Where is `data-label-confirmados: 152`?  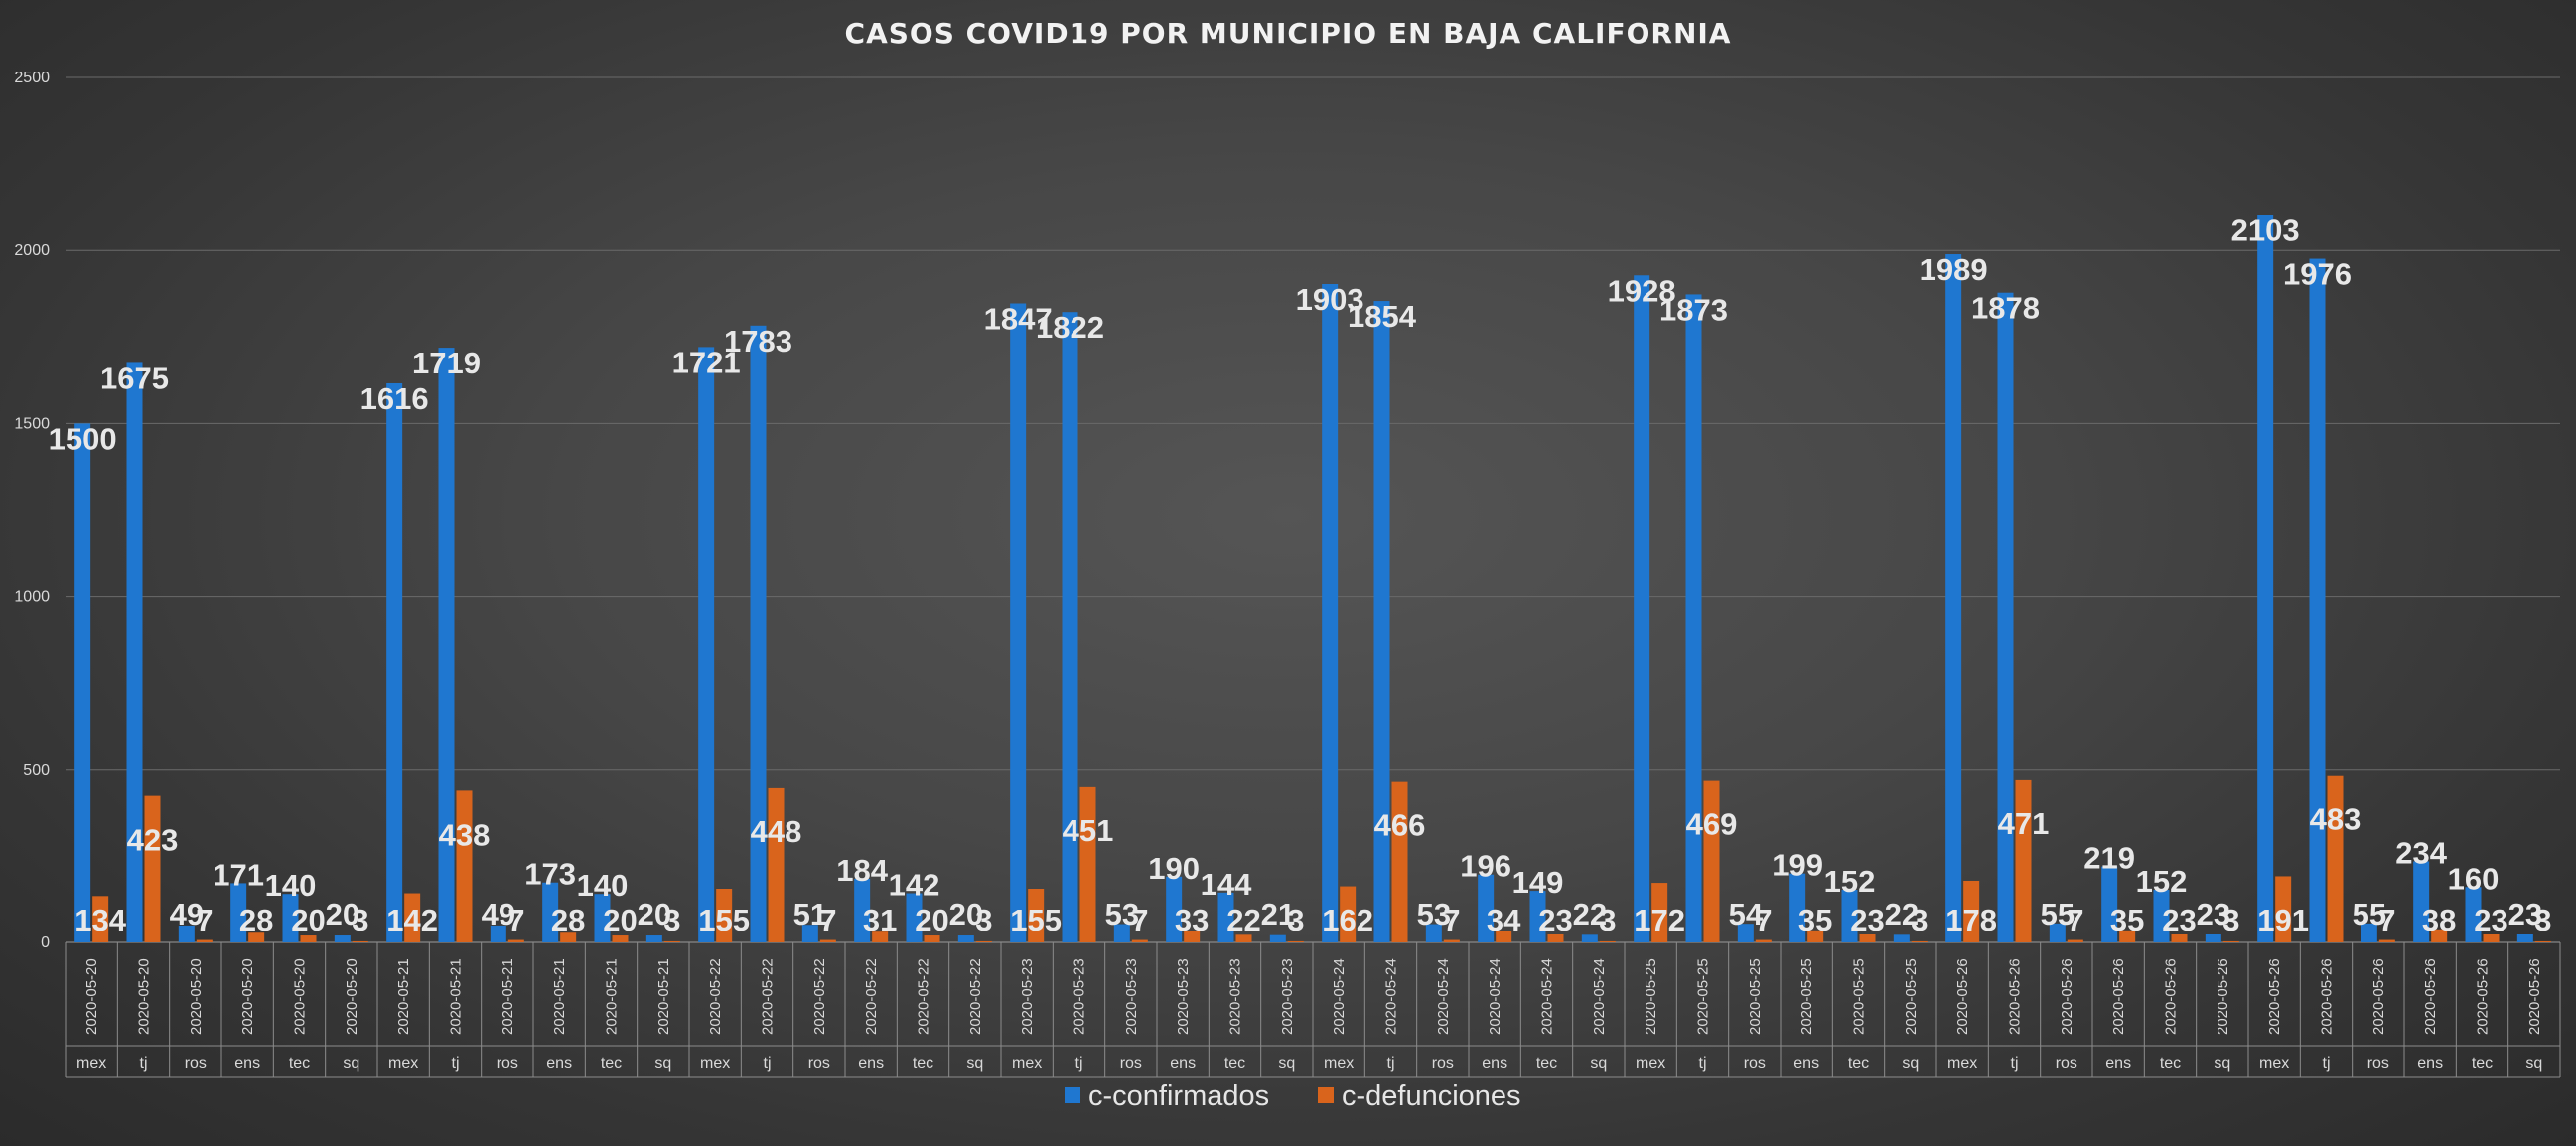
data-label-confirmados: 152 is located at coordinates (2162, 881).